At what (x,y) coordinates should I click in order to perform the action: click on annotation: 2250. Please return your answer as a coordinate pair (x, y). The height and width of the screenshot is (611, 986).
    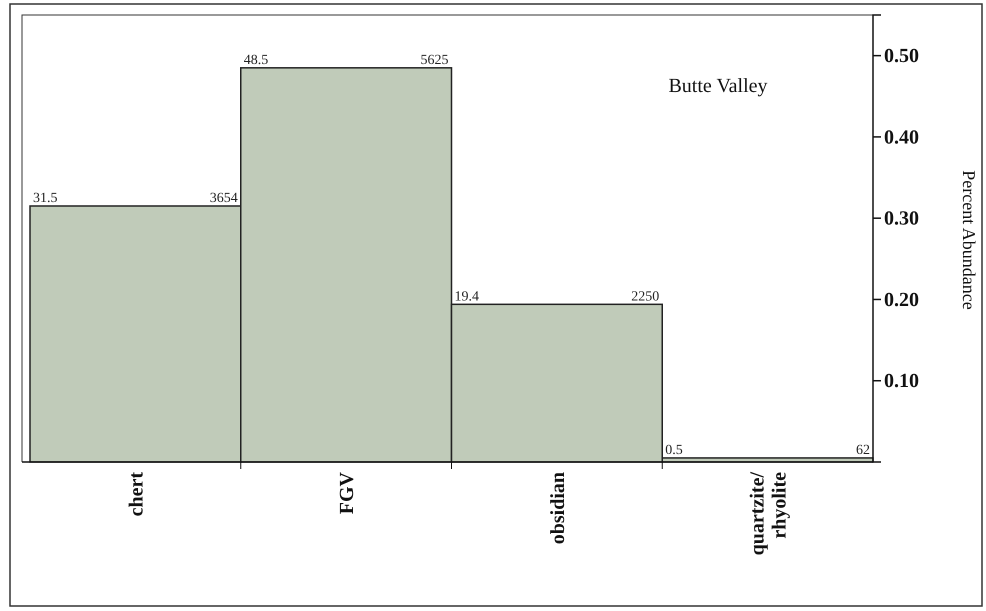
    Looking at the image, I should click on (645, 296).